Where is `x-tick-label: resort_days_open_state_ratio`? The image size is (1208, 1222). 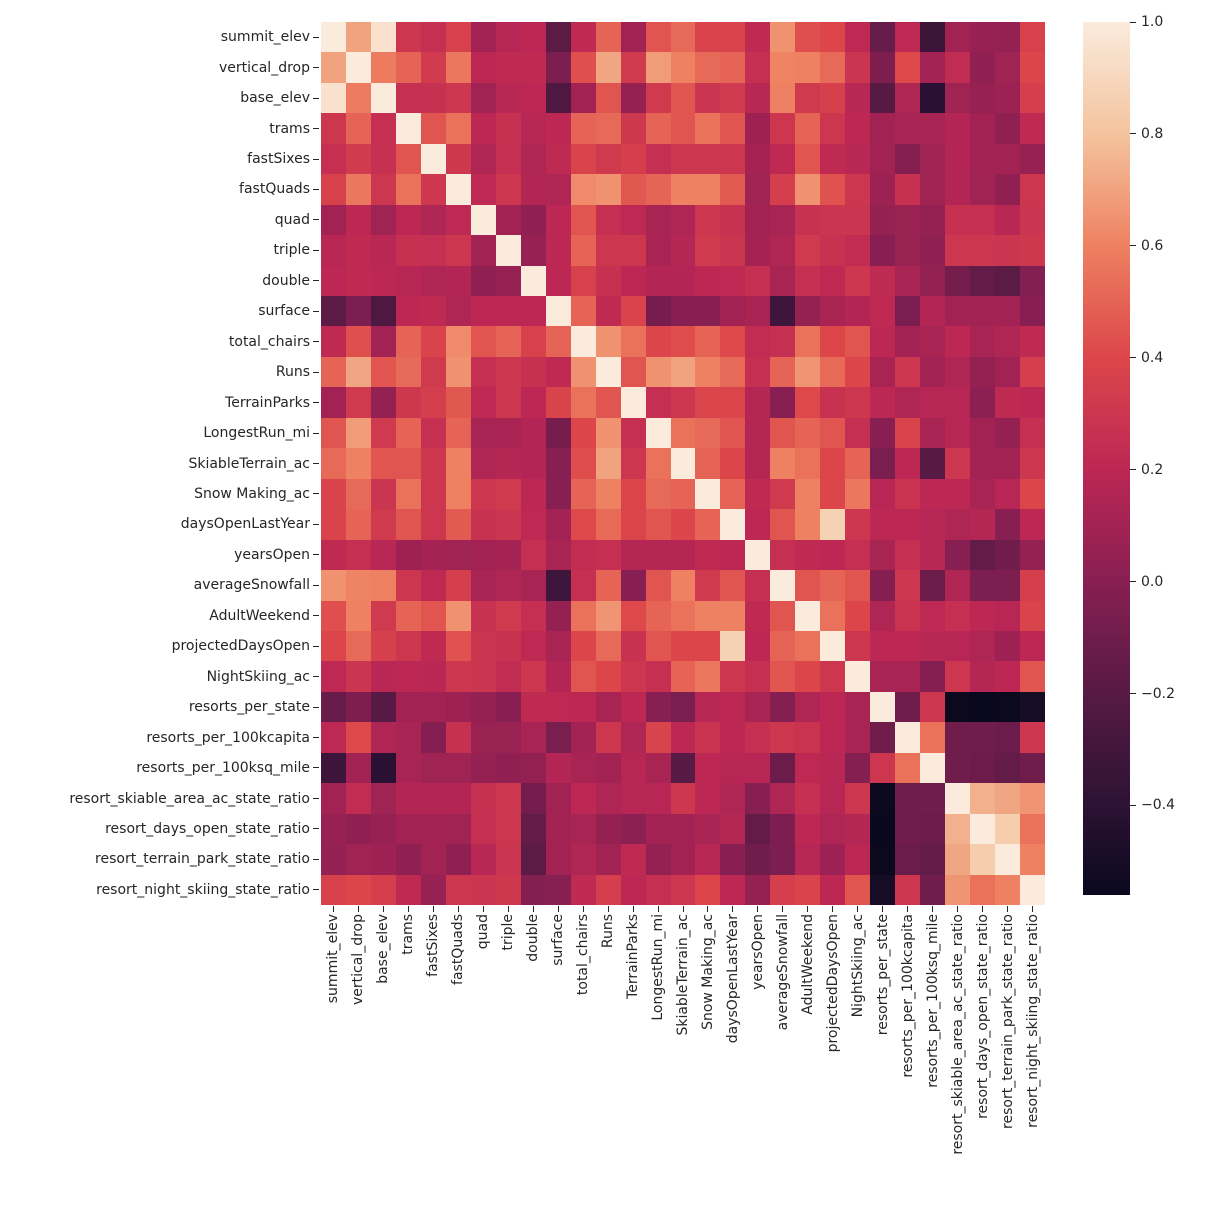 x-tick-label: resort_days_open_state_ratio is located at coordinates (982, 1016).